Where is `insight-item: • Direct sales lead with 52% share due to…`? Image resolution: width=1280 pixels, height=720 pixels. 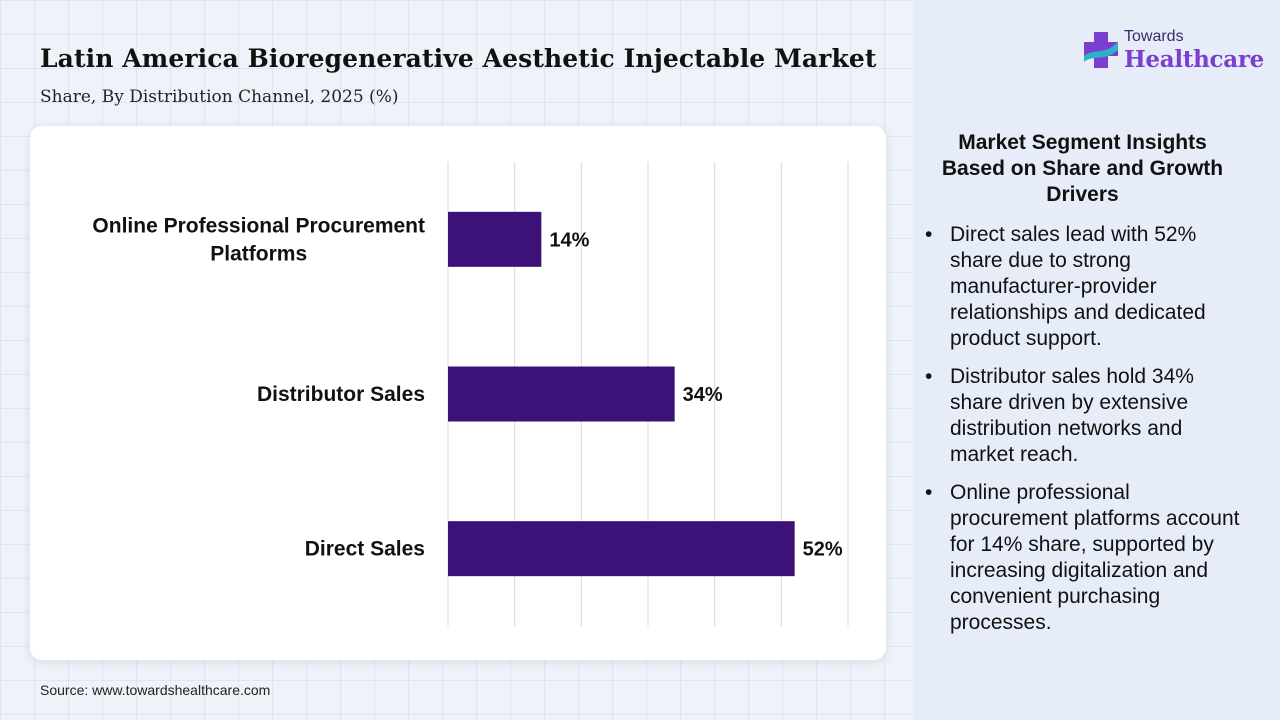 insight-item: • Direct sales lead with 52% share due to… is located at coordinates (1087, 287).